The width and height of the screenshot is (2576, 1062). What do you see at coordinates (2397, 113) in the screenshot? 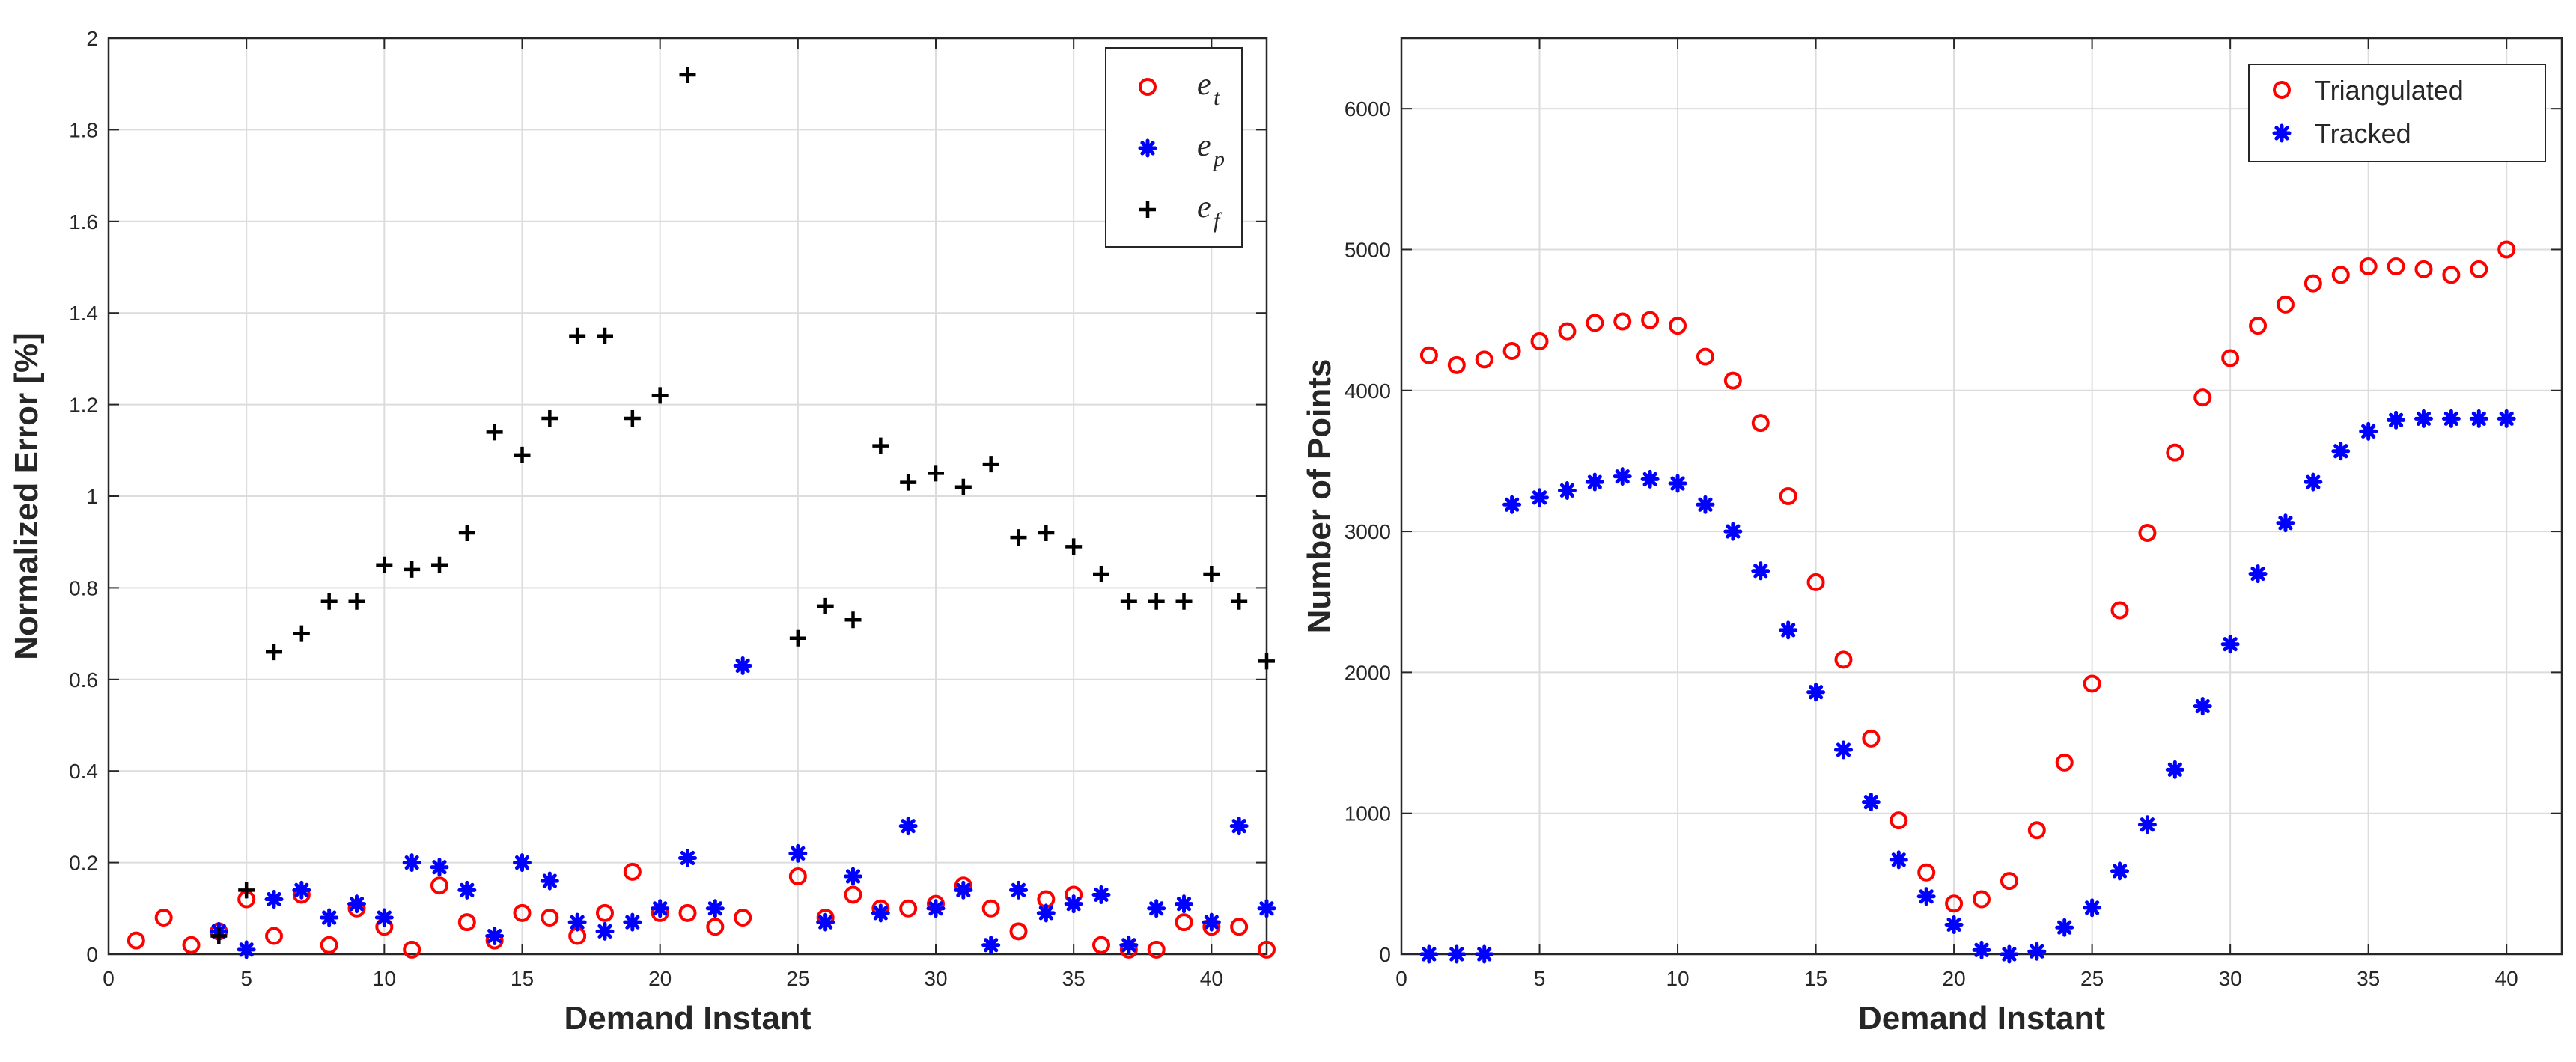
I see `legend-box` at bounding box center [2397, 113].